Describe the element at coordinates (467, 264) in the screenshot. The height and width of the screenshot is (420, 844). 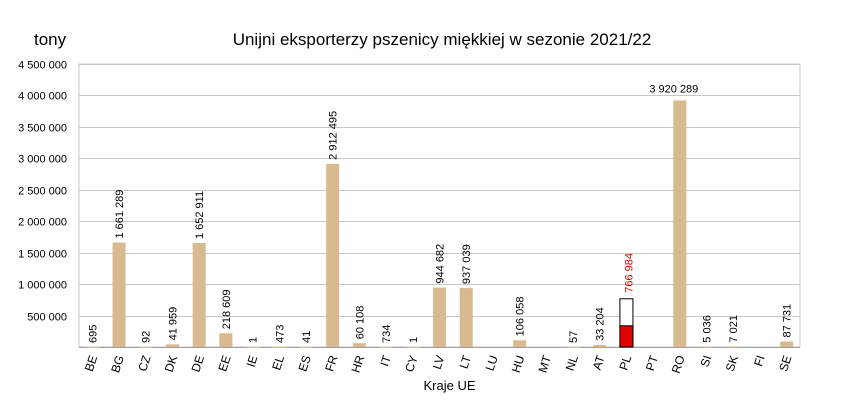
I see `data-label: 937 039` at that location.